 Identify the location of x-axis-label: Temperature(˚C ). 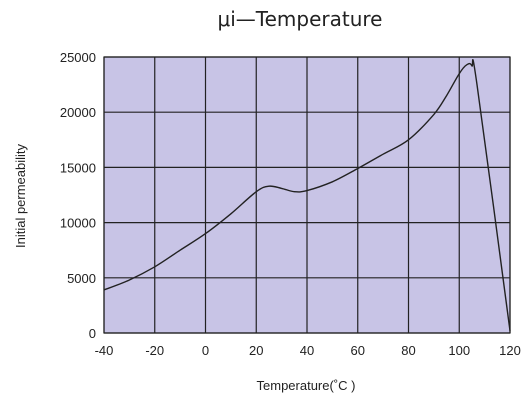
(306, 385).